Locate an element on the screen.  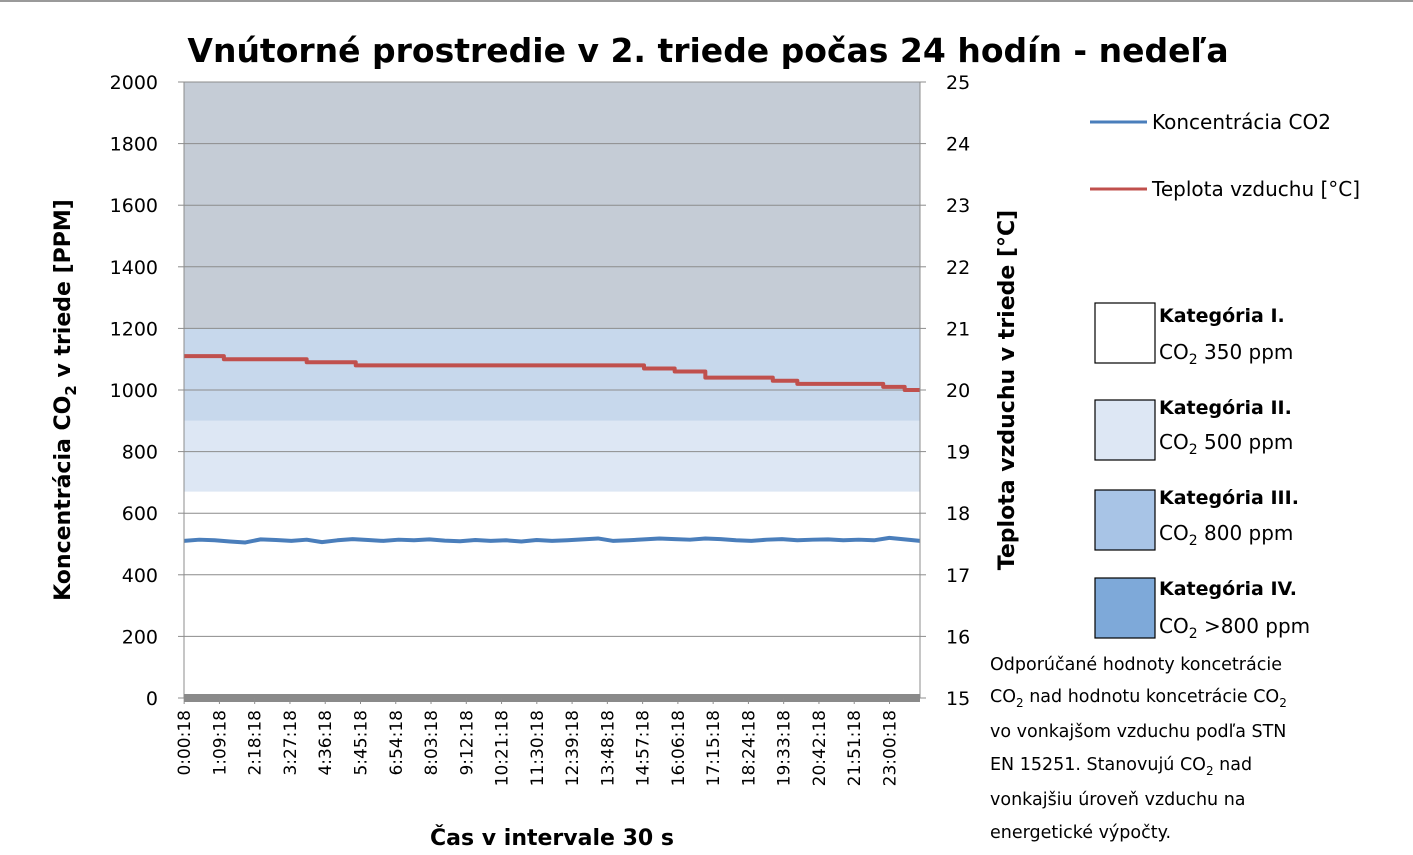
x-tick-label: 6:54:18 is located at coordinates (397, 743).